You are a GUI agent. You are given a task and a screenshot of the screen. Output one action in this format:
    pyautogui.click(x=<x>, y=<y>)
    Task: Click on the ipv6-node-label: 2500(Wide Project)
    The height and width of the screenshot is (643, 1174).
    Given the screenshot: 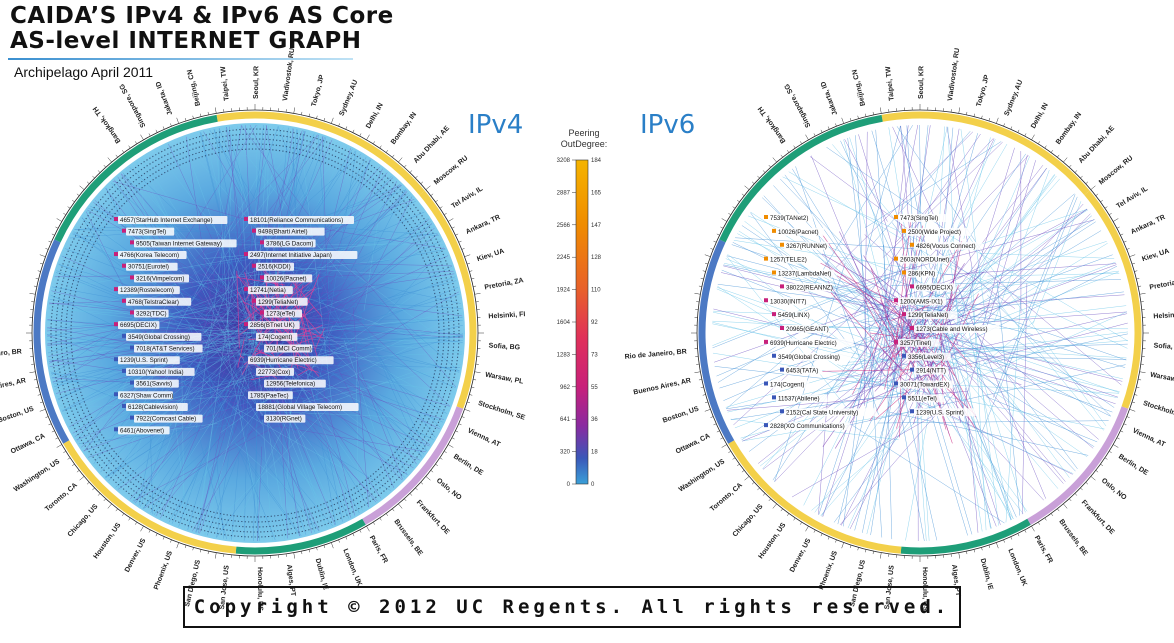 What is the action you would take?
    pyautogui.click(x=934, y=232)
    